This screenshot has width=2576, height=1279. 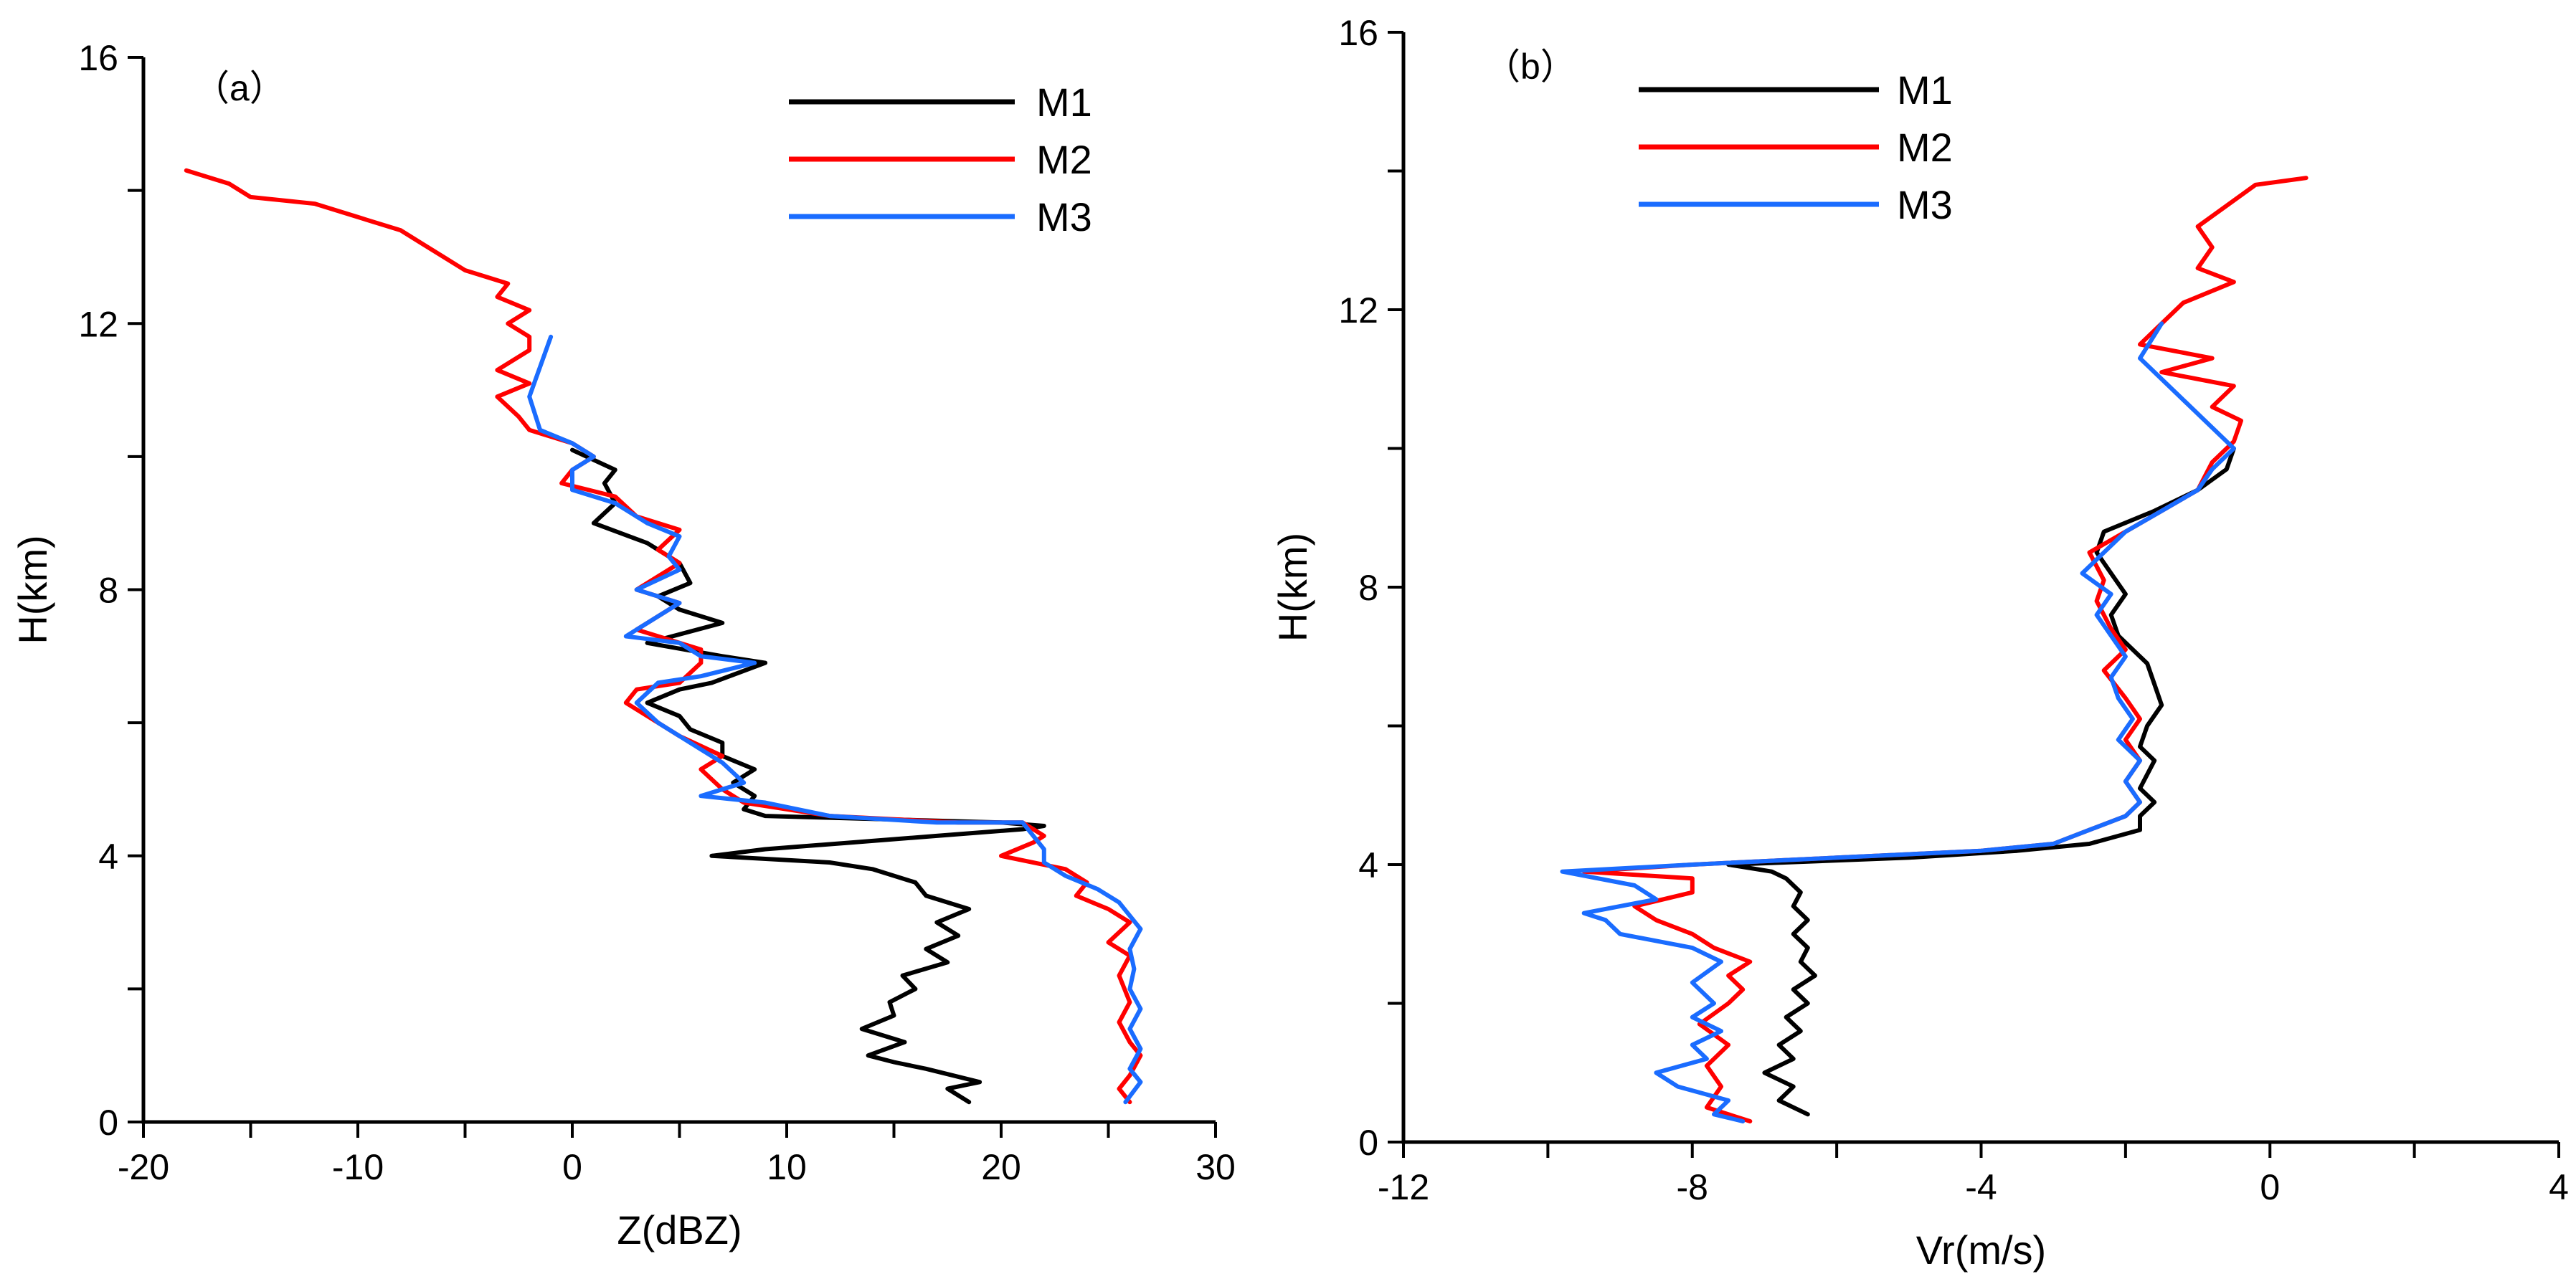 I want to click on x-tick-label: 4, so click(x=2559, y=1187).